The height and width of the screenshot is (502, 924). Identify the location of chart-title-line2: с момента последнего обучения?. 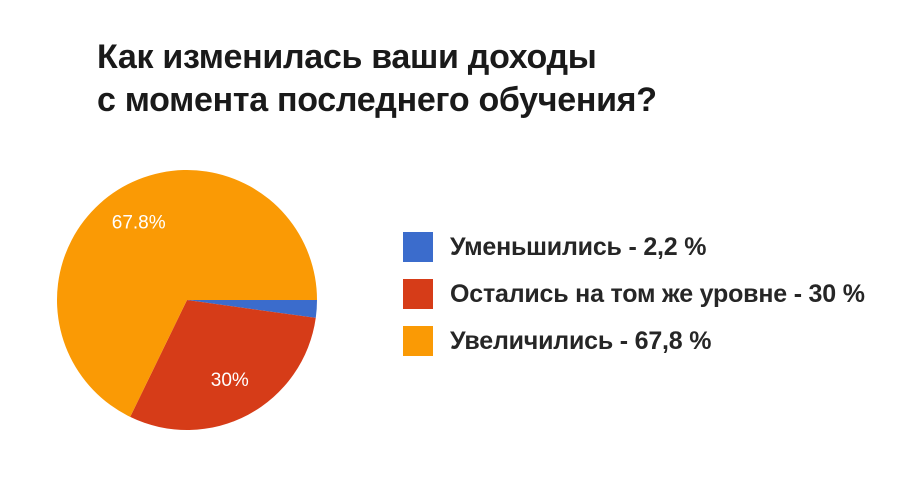
(377, 100).